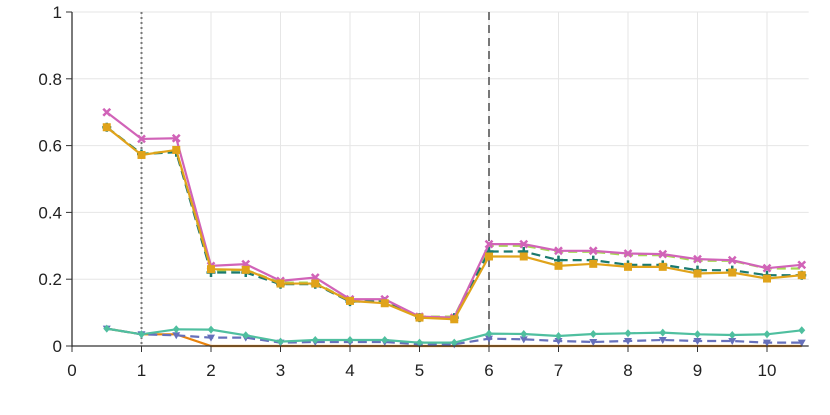  I want to click on x-tick-label: 1, so click(141, 370).